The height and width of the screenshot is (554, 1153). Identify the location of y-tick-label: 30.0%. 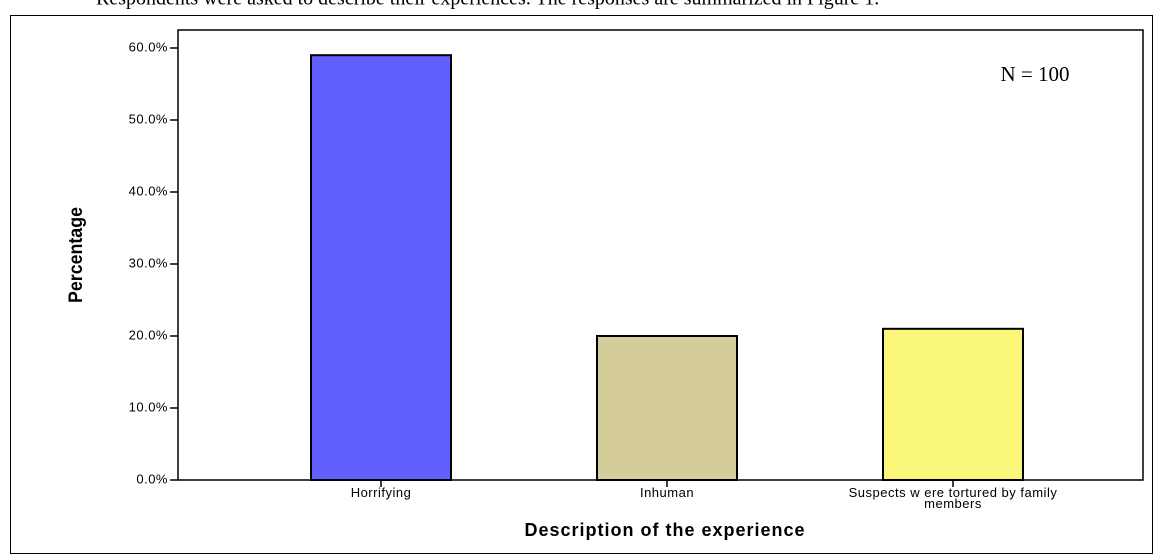
(148, 262).